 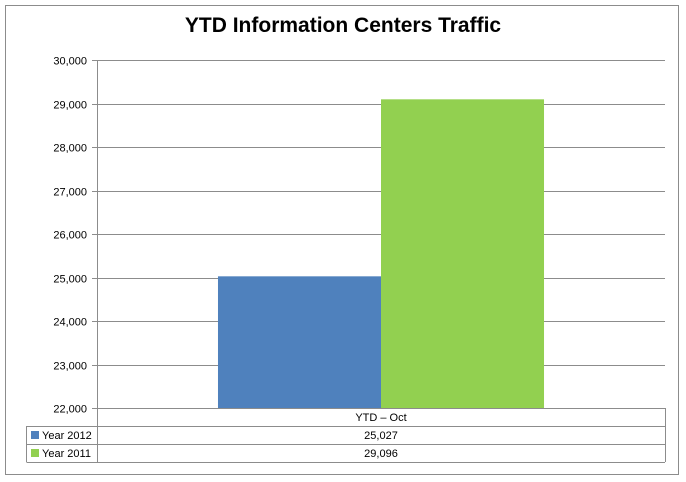 I want to click on category-label: YTD – Oct, so click(x=380, y=418).